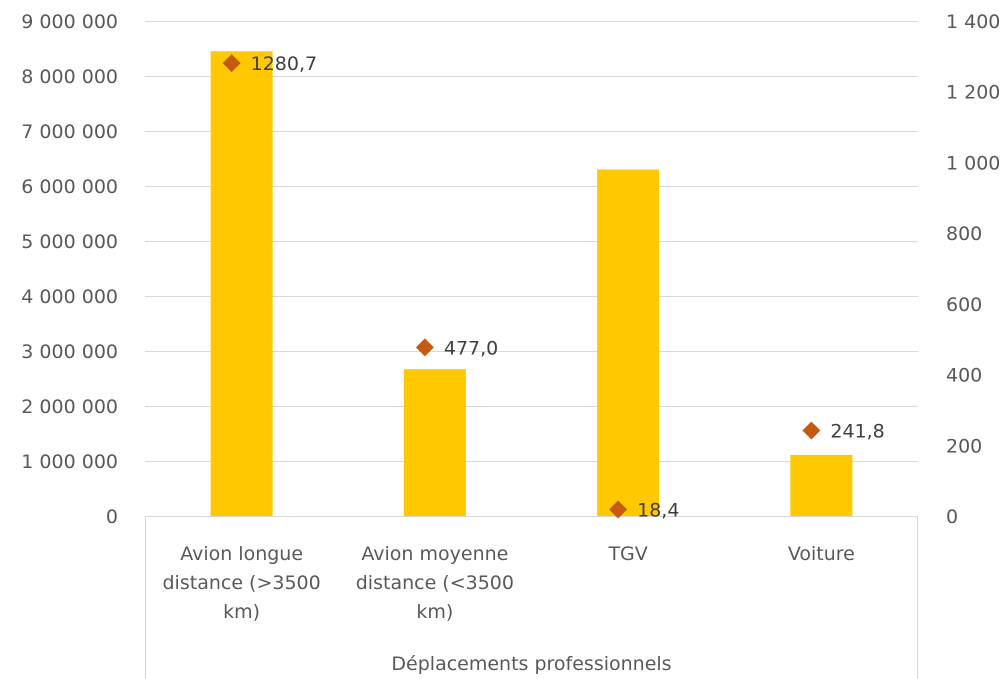 This screenshot has width=1004, height=679. I want to click on category-label: TGV, so click(627, 554).